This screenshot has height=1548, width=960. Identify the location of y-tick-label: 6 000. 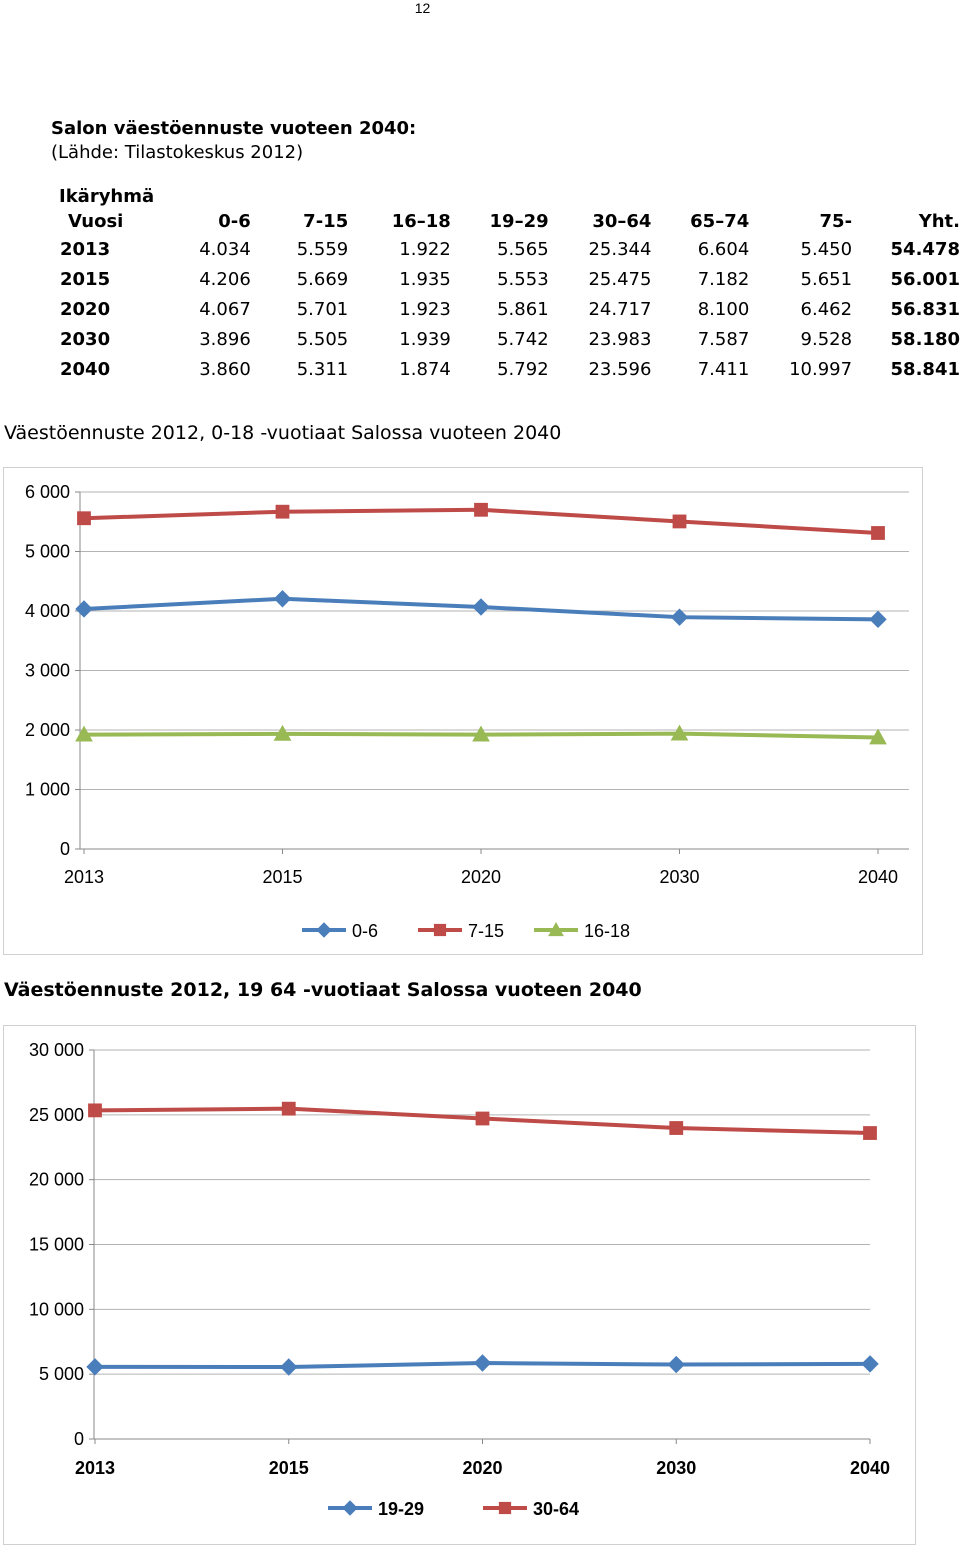
(47, 492).